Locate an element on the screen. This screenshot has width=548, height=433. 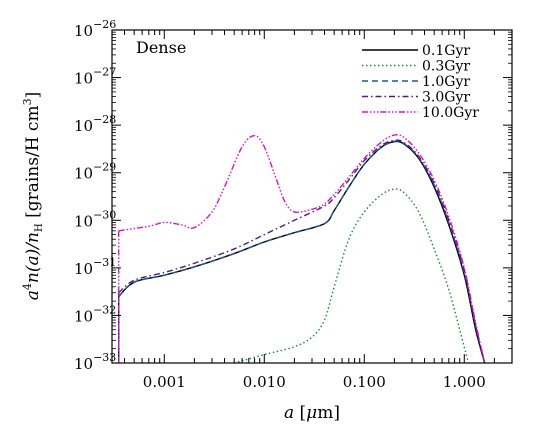
legend-label: 0.1Gyr is located at coordinates (446, 51).